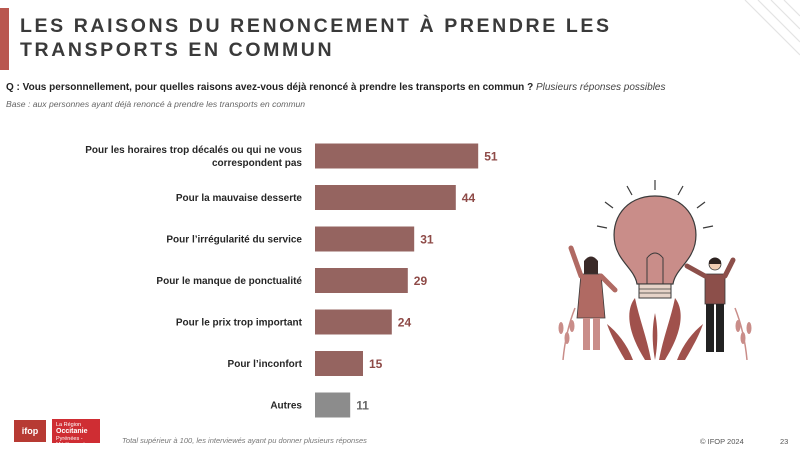 The image size is (800, 451). Describe the element at coordinates (655, 291) in the screenshot. I see `bulb-base` at that location.